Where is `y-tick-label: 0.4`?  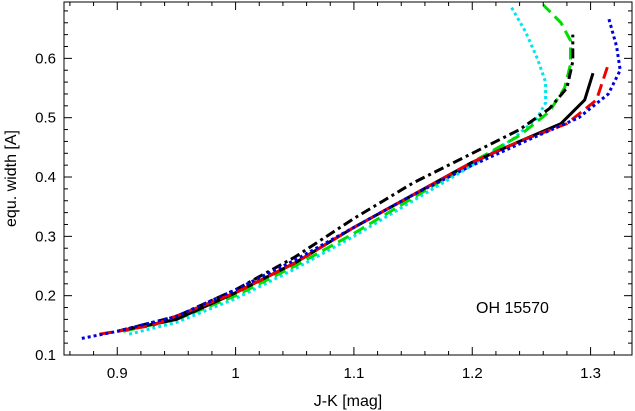 y-tick-label: 0.4 is located at coordinates (45, 177).